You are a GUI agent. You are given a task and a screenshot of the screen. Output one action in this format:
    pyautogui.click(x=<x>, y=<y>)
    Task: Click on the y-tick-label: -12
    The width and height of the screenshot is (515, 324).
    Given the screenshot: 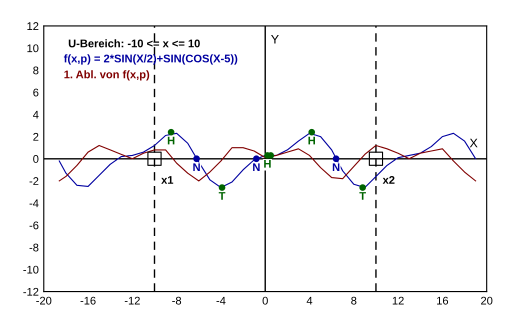 What is the action you would take?
    pyautogui.click(x=30, y=292)
    